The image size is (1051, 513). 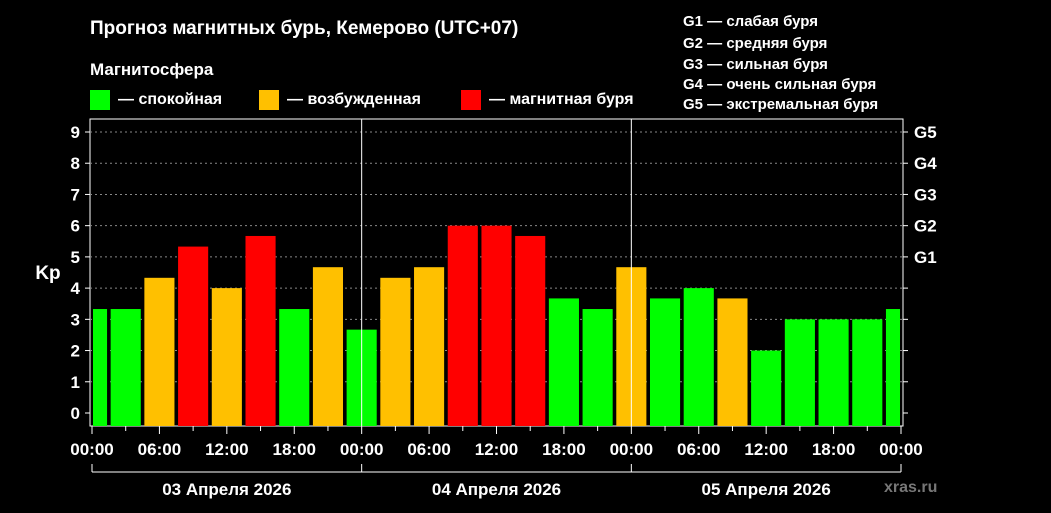 What do you see at coordinates (780, 84) in the screenshot?
I see `storm-level-g4: G4 — очень сильная буря` at bounding box center [780, 84].